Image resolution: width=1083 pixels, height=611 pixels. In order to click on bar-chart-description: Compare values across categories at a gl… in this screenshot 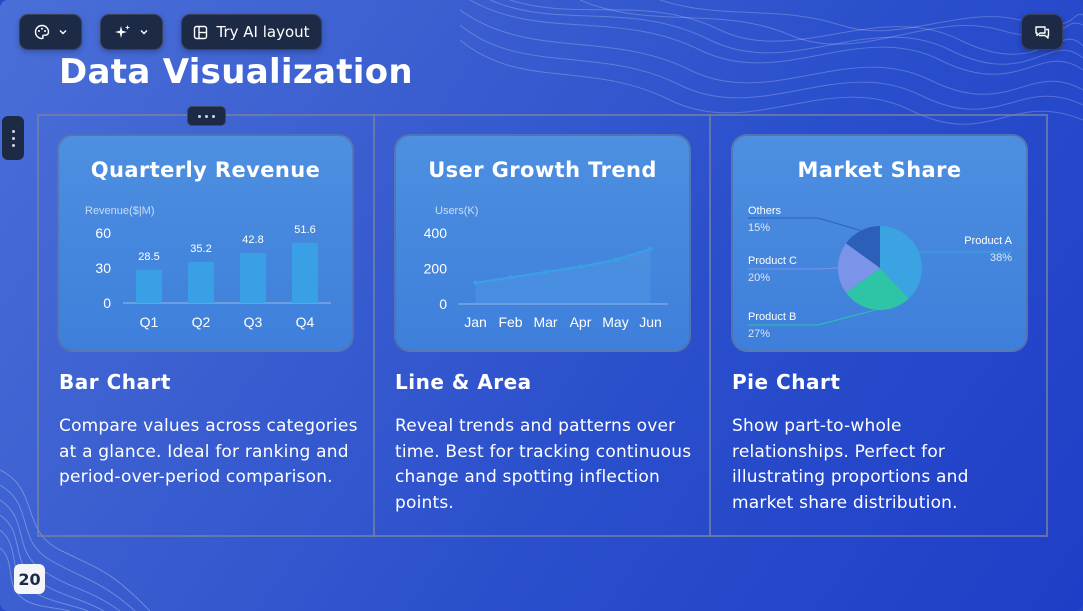, I will do `click(208, 451)`.